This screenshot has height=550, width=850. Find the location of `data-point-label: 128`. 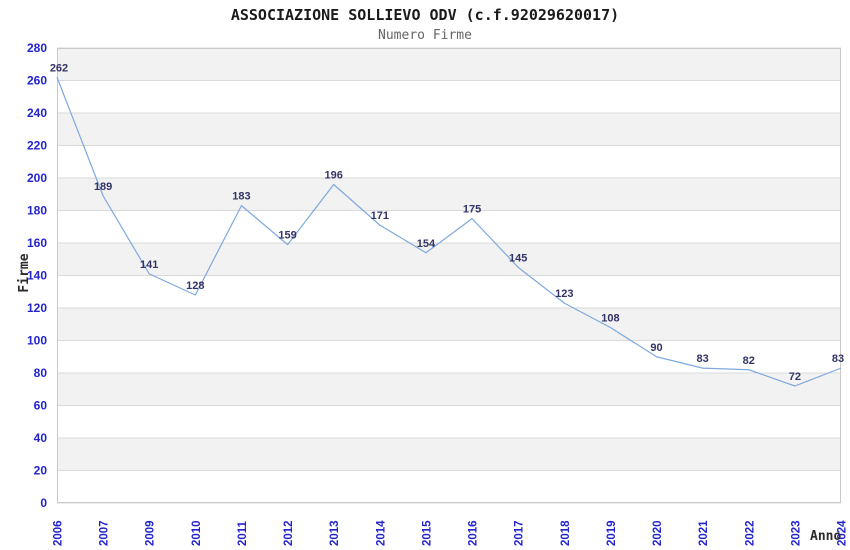

data-point-label: 128 is located at coordinates (195, 286).